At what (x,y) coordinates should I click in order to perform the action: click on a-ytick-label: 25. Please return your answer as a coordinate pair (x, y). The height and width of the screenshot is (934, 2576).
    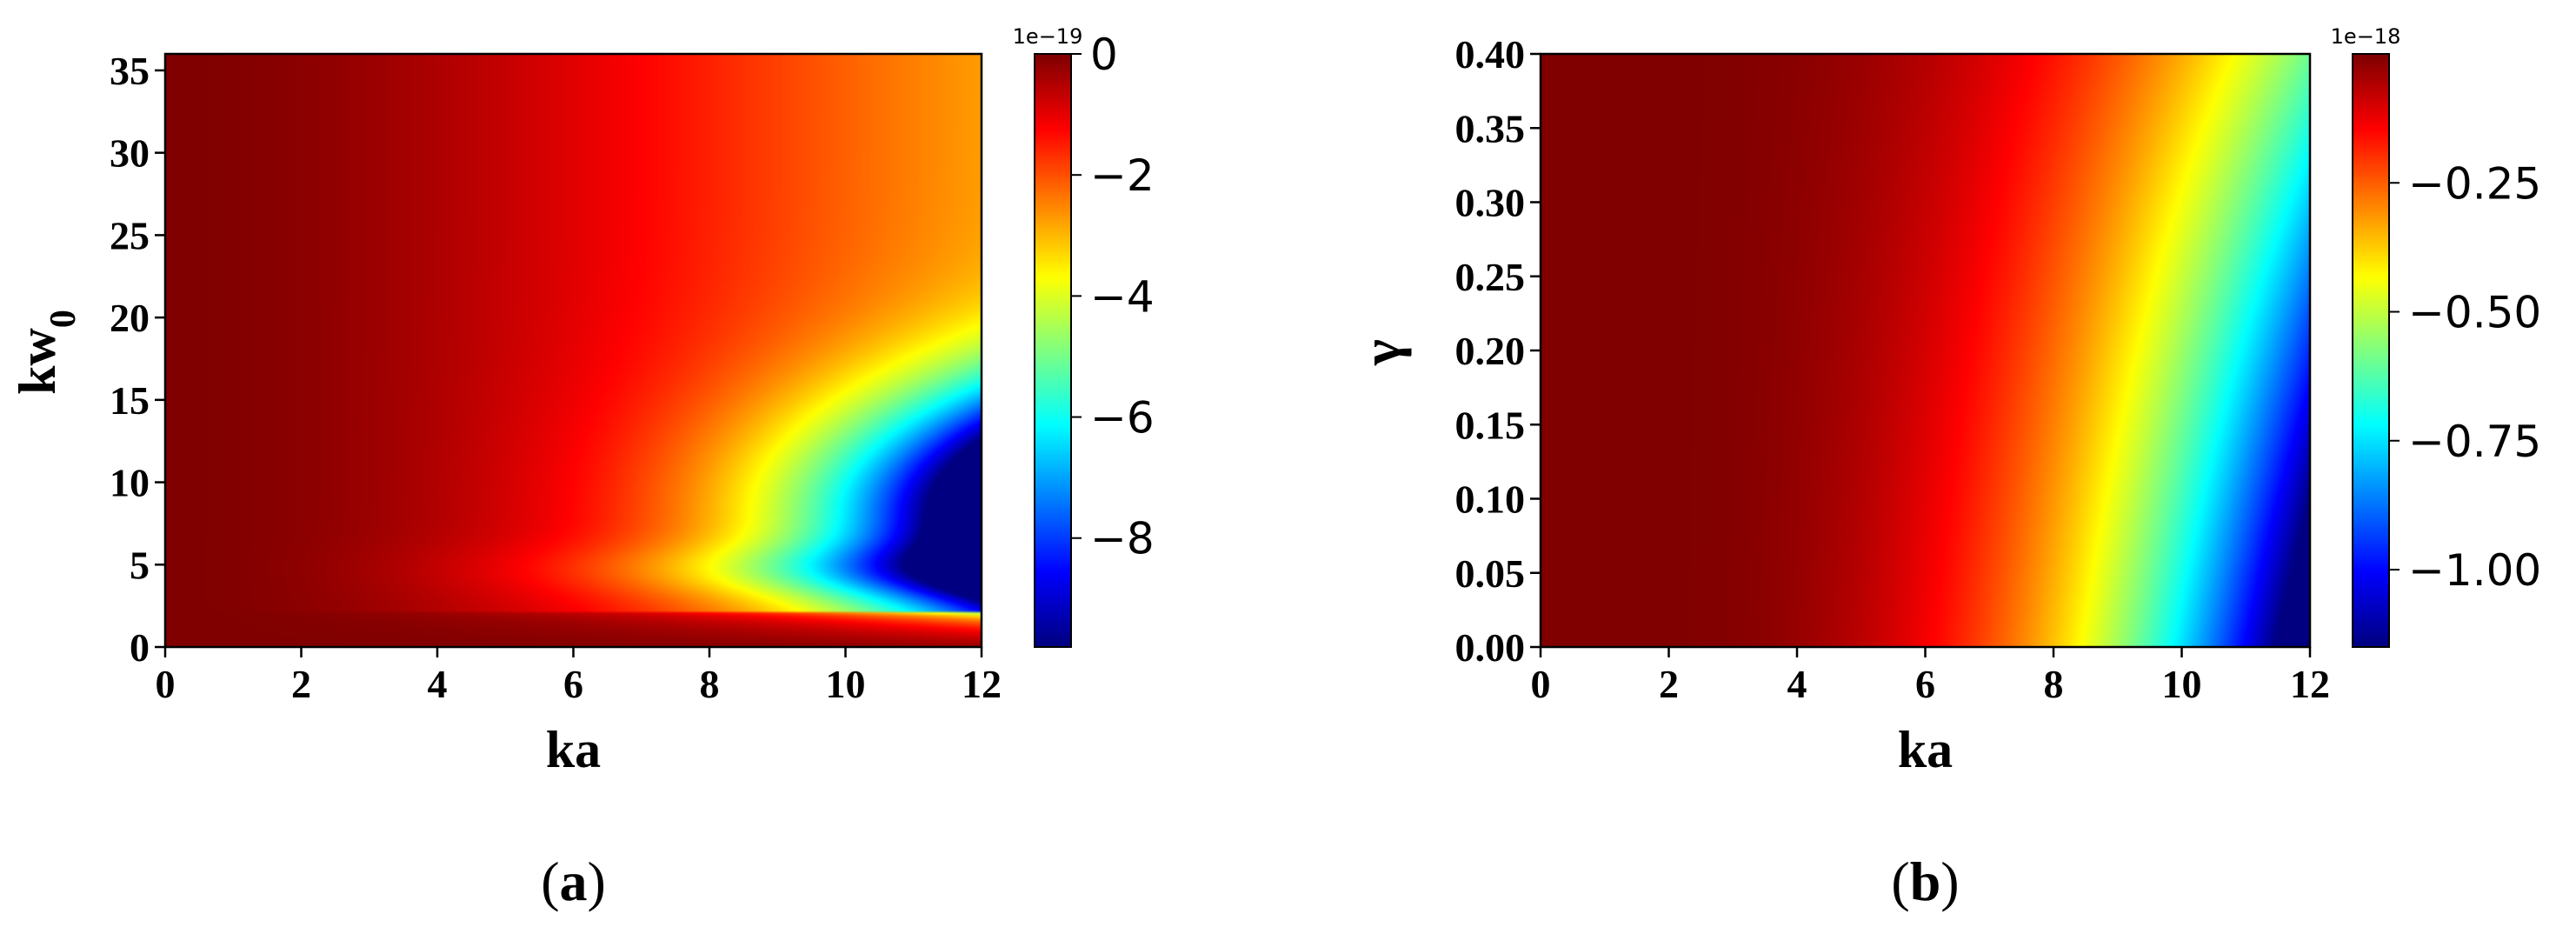
    Looking at the image, I should click on (130, 235).